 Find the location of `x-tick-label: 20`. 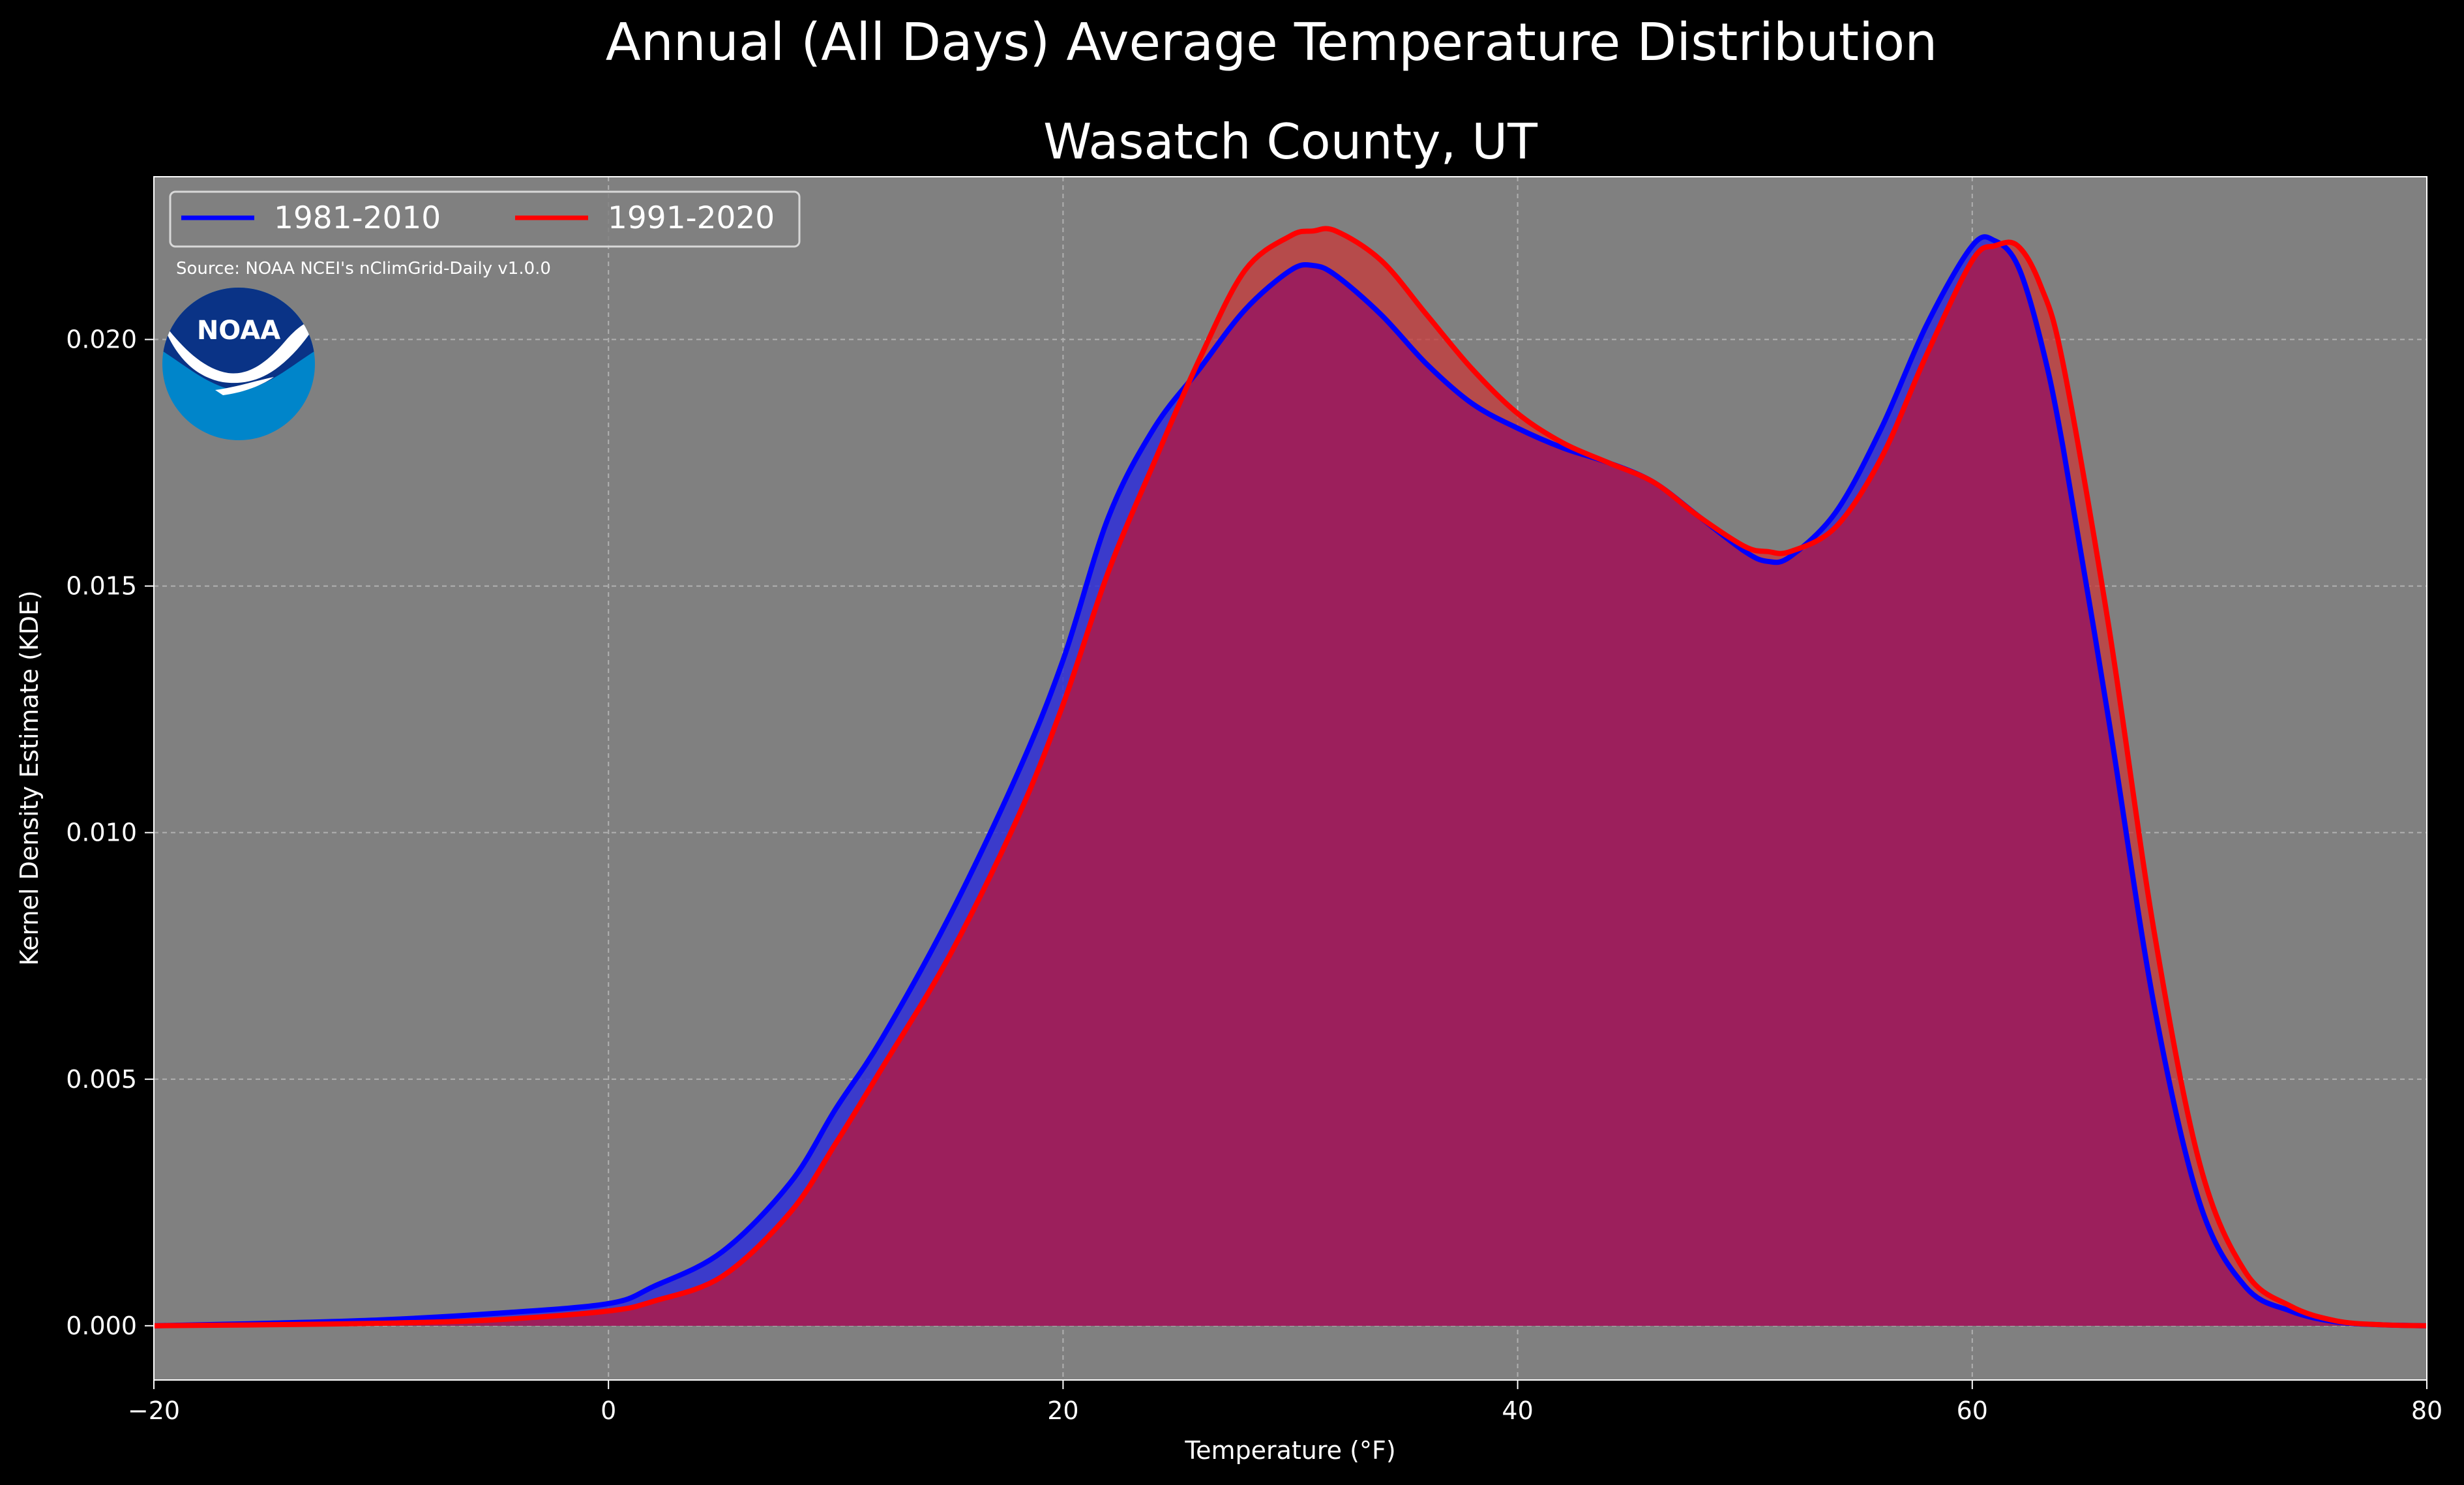

x-tick-label: 20 is located at coordinates (1062, 1411).